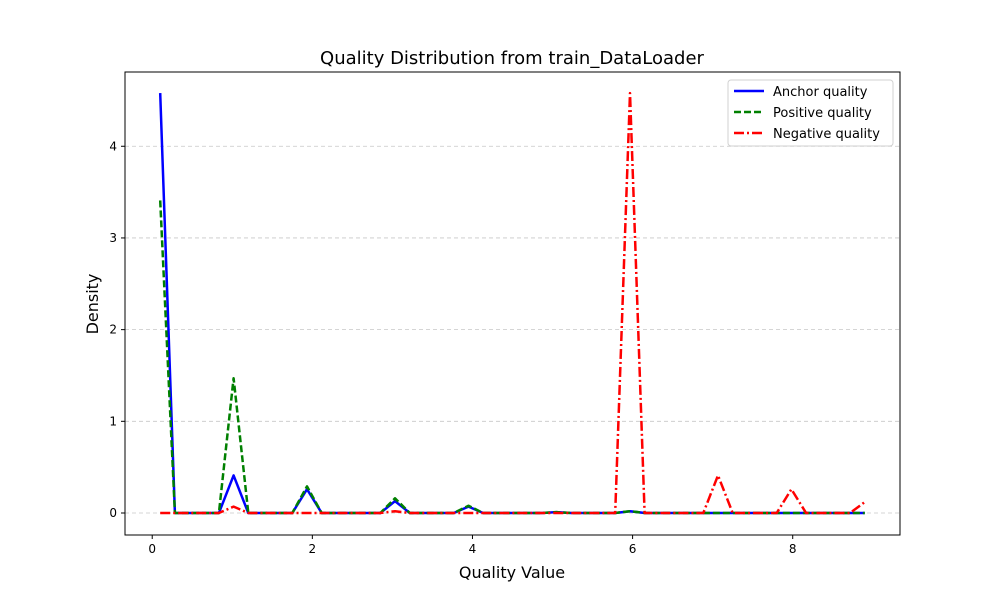 The image size is (1000, 604). What do you see at coordinates (113, 421) in the screenshot?
I see `y-tick-label: 1` at bounding box center [113, 421].